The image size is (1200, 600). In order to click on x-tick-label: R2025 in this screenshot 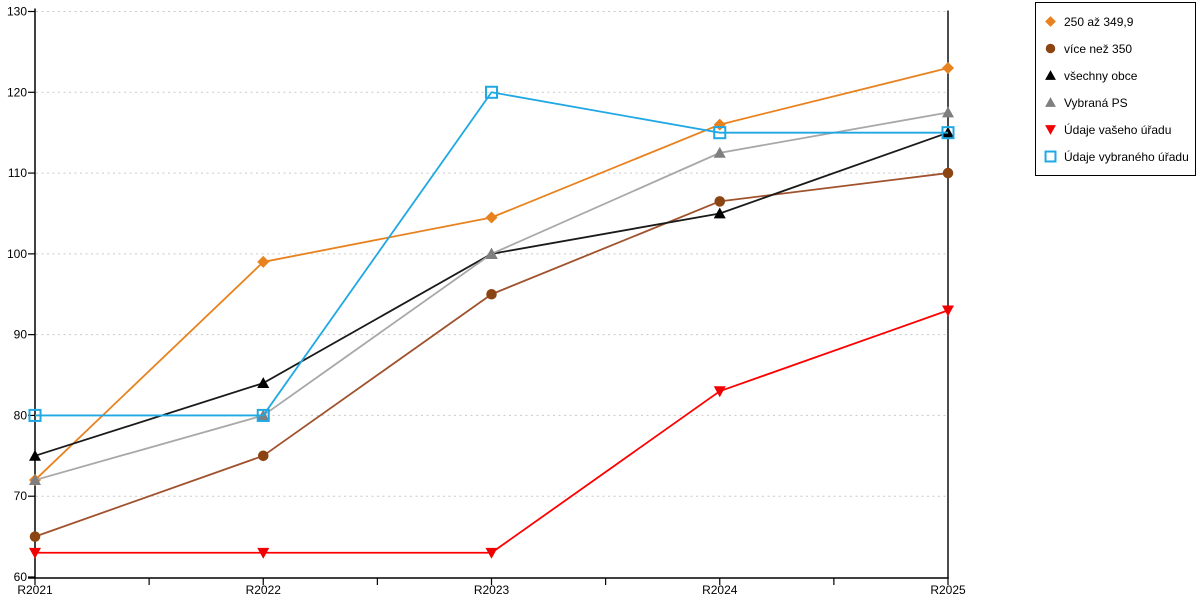, I will do `click(948, 590)`.